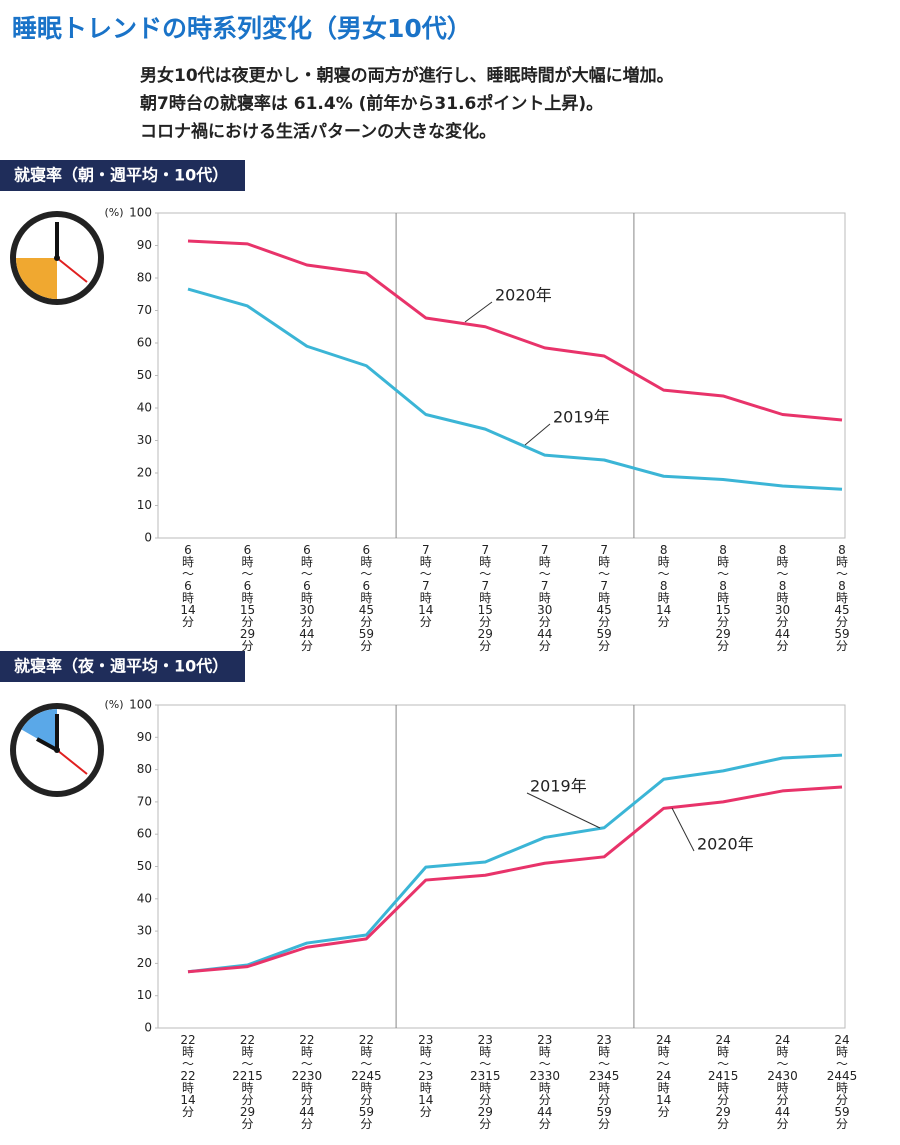 The image size is (900, 1145). What do you see at coordinates (544, 1082) in the screenshot?
I see `x-tick-label: 23 時〜 2330 時分 44 分` at bounding box center [544, 1082].